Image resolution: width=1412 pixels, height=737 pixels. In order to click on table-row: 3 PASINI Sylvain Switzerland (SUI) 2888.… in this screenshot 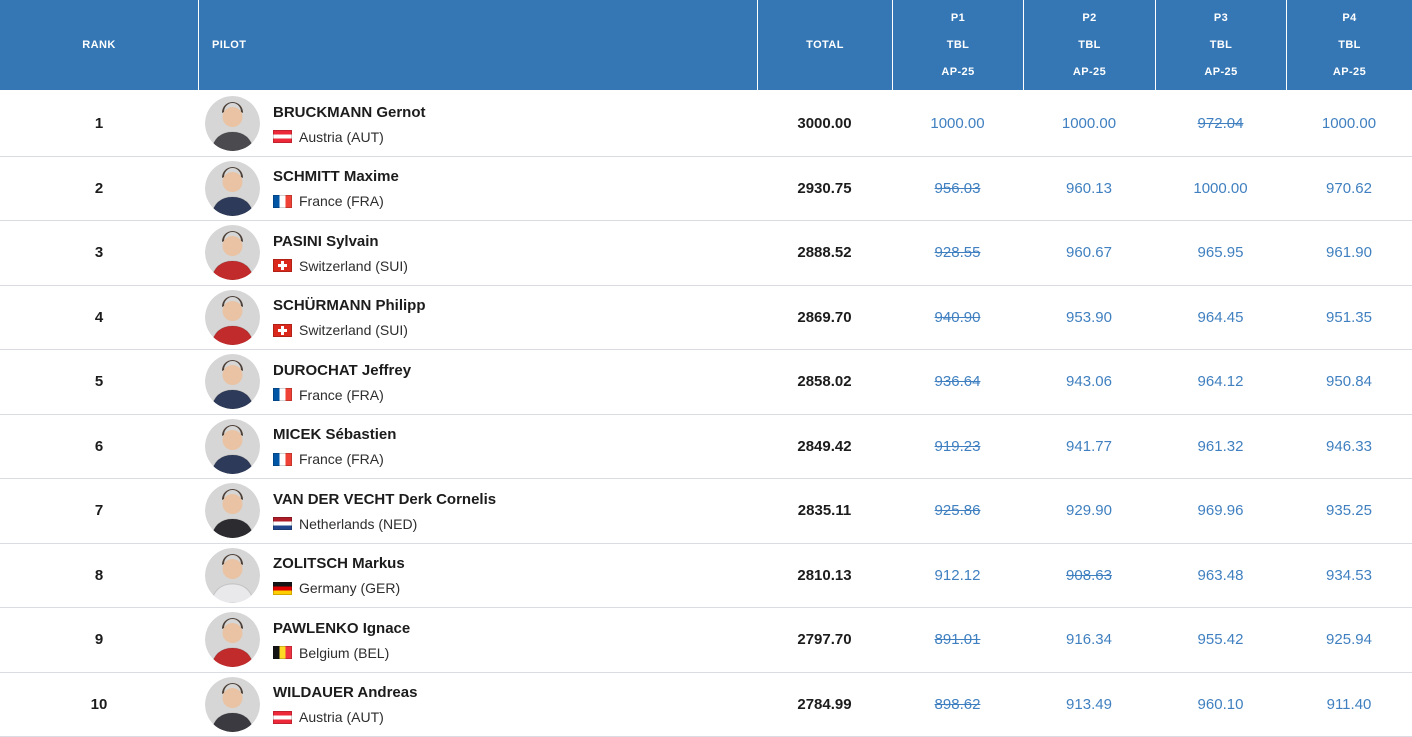, I will do `click(706, 253)`.